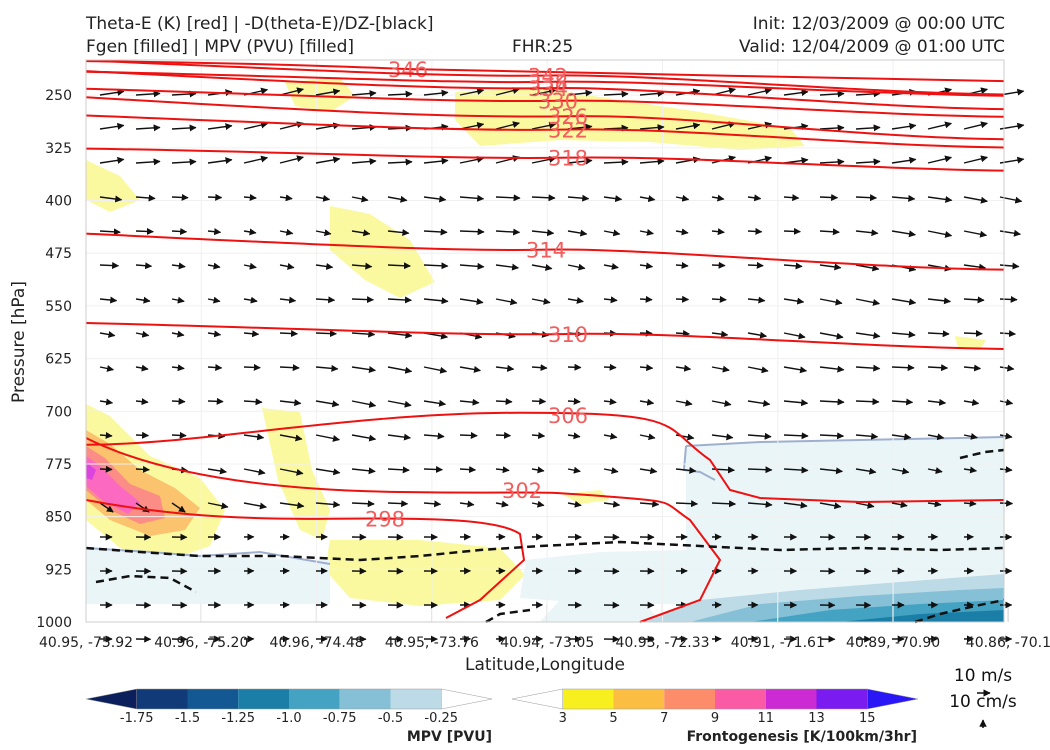 Image resolution: width=1050 pixels, height=750 pixels. Describe the element at coordinates (58, 96) in the screenshot. I see `y-tick-label: 250` at that location.